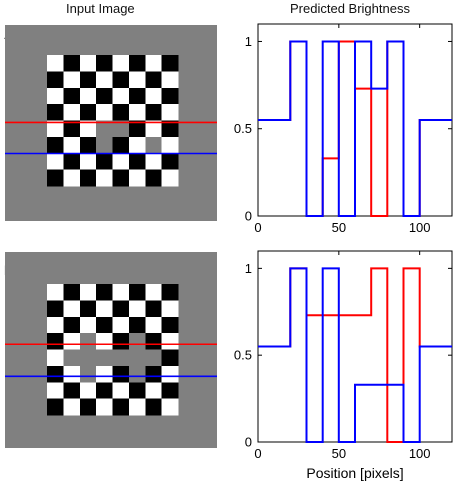 The width and height of the screenshot is (454, 487). Describe the element at coordinates (248, 442) in the screenshot. I see `y-tick-label: 0` at that location.